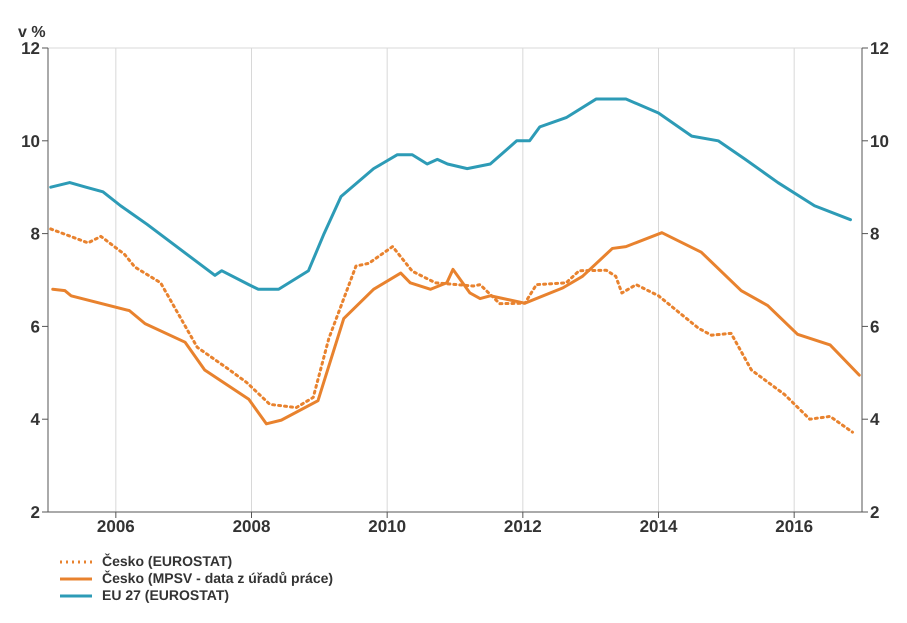 The image size is (907, 623). What do you see at coordinates (523, 526) in the screenshot?
I see `x-tick-label: 2012` at bounding box center [523, 526].